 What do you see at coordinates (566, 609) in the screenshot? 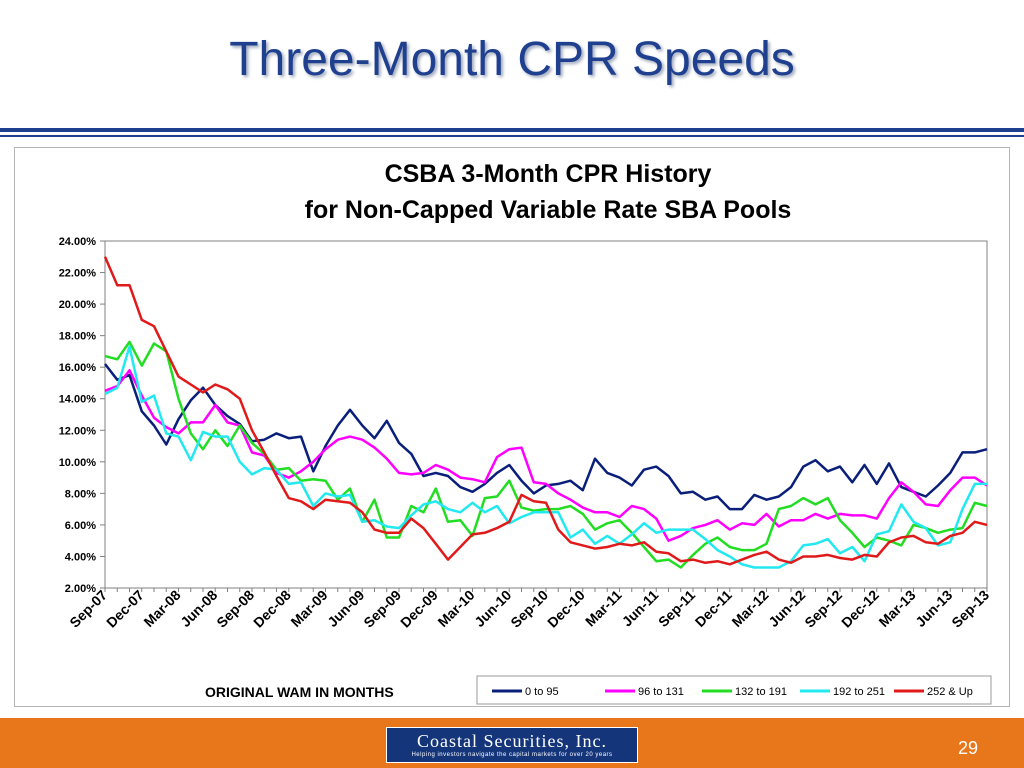
I see `x-tick-label: Dec-10` at bounding box center [566, 609].